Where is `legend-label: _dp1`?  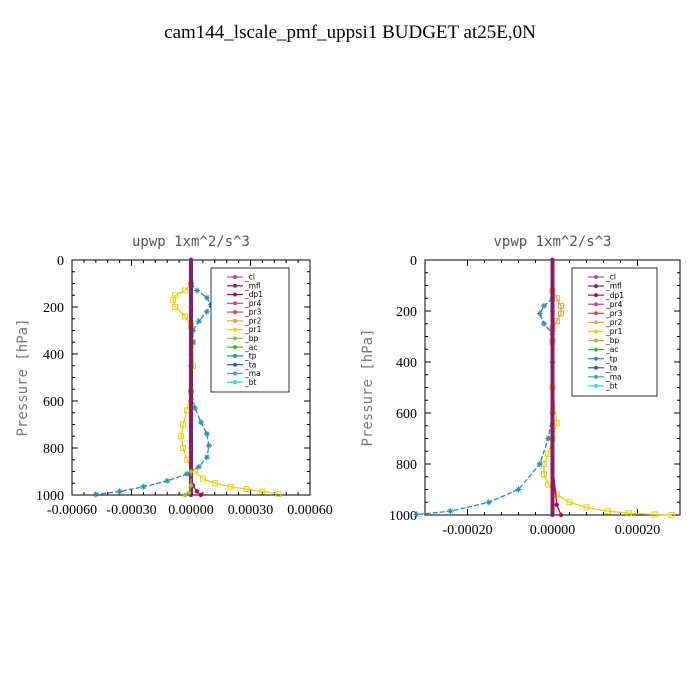
legend-label: _dp1 is located at coordinates (253, 294).